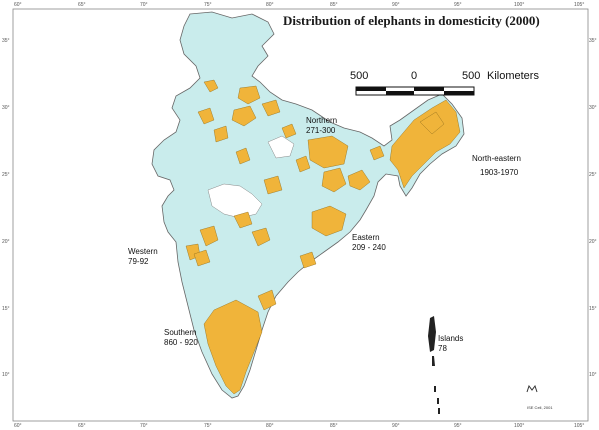  What do you see at coordinates (579, 5) in the screenshot?
I see `top-tick: 105°` at bounding box center [579, 5].